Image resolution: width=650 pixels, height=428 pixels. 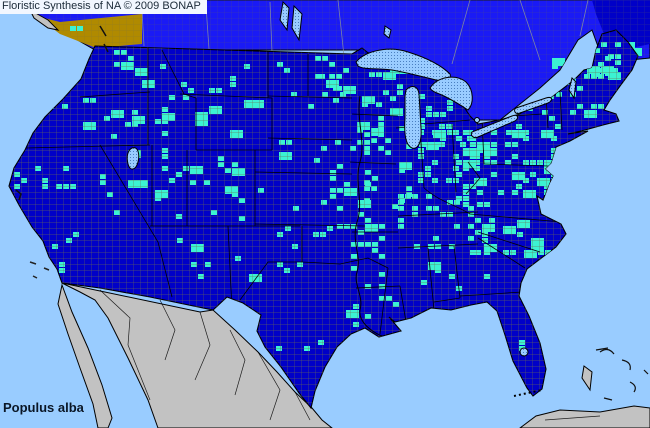 I want to click on channel-islands, so click(x=39, y=270).